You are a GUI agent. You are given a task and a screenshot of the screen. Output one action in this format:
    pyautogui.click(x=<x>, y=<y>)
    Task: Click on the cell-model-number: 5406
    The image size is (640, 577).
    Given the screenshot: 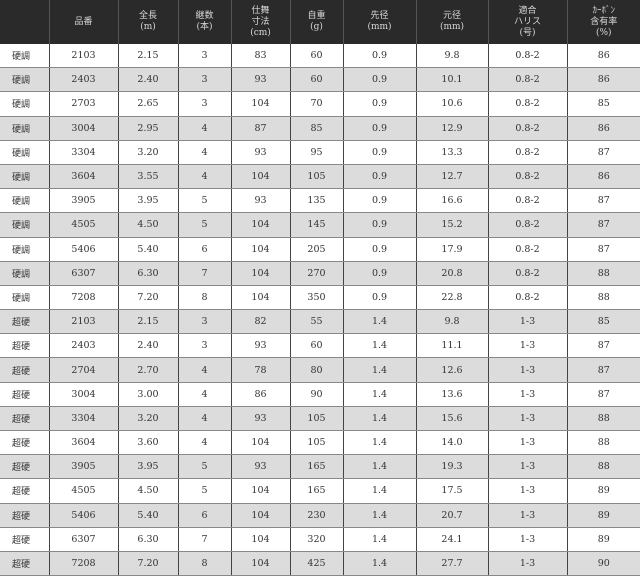 What is the action you would take?
    pyautogui.click(x=83, y=515)
    